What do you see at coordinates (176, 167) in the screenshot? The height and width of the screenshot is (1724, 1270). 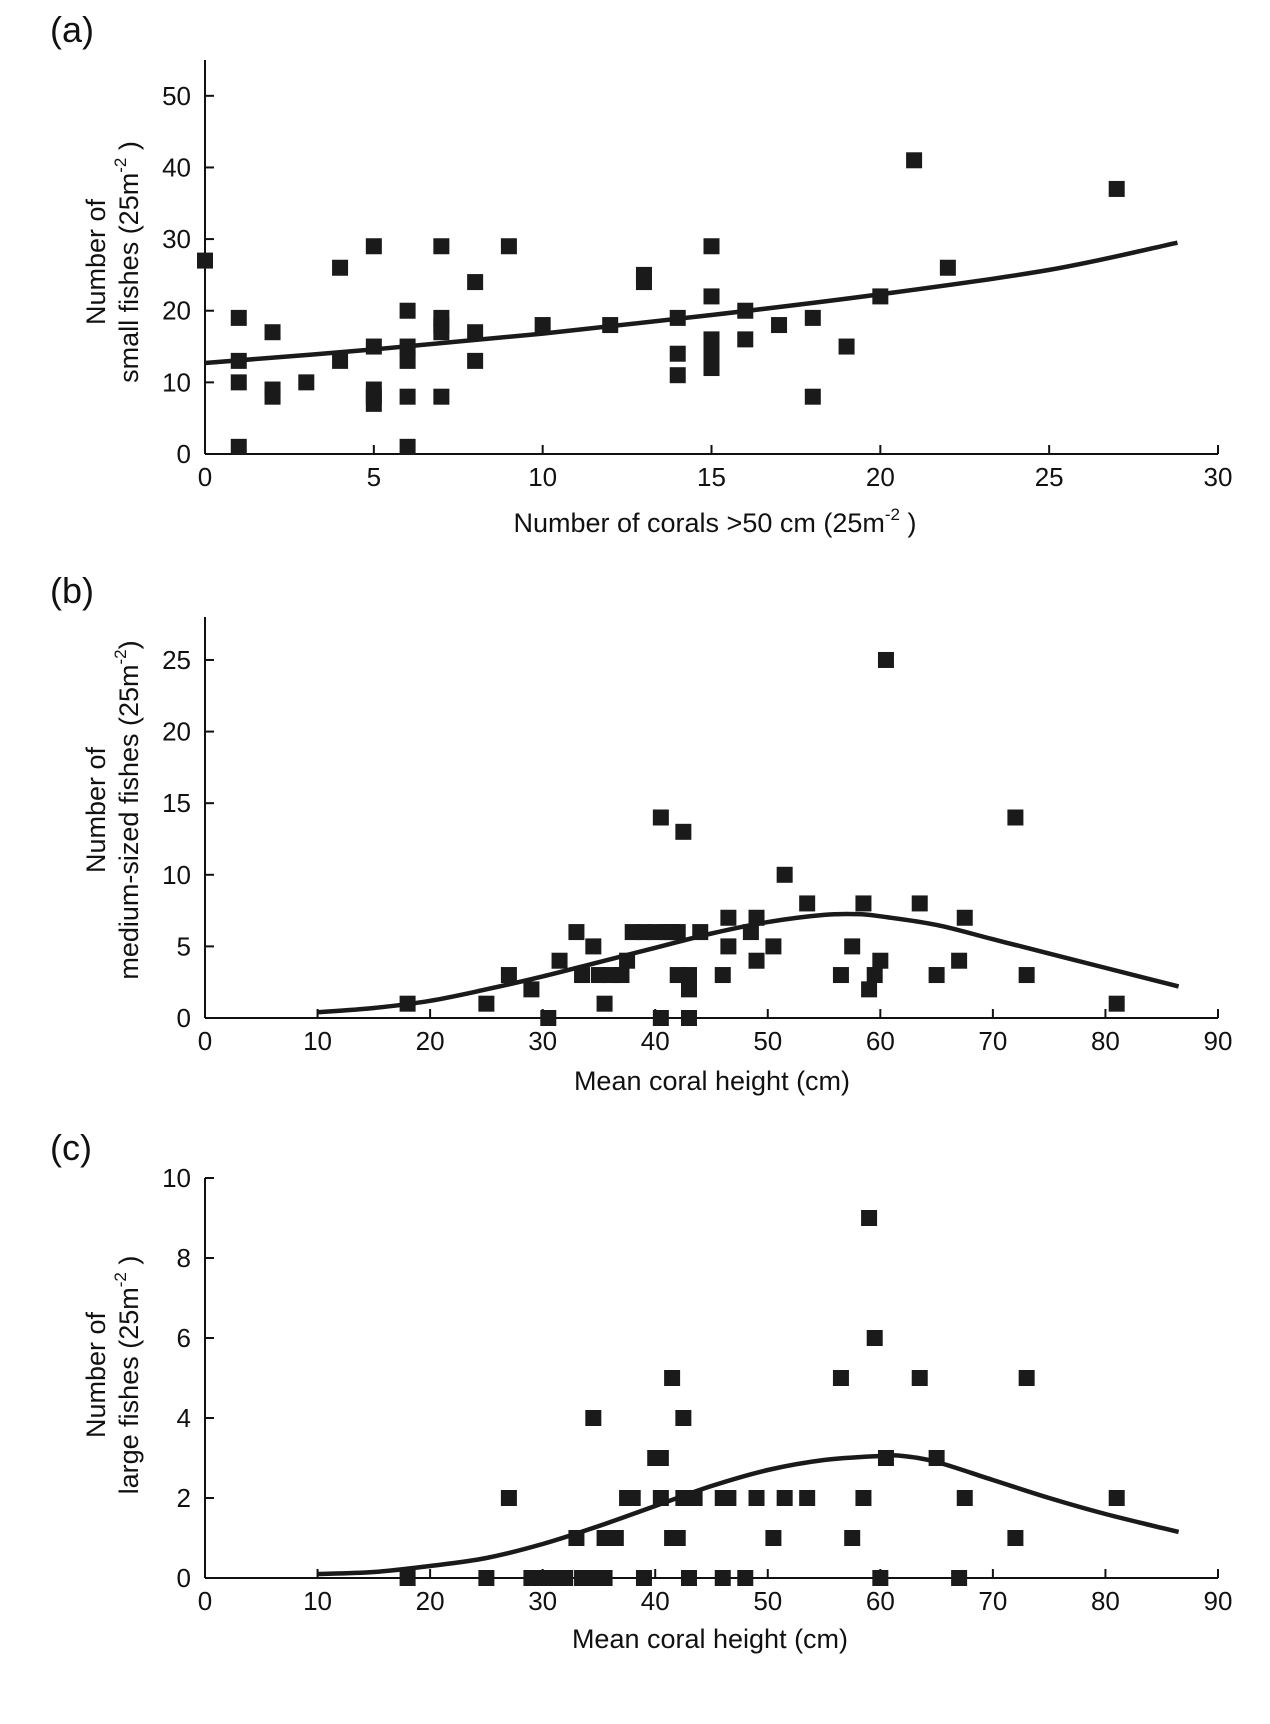 I see `y-tick-label-a: 40` at bounding box center [176, 167].